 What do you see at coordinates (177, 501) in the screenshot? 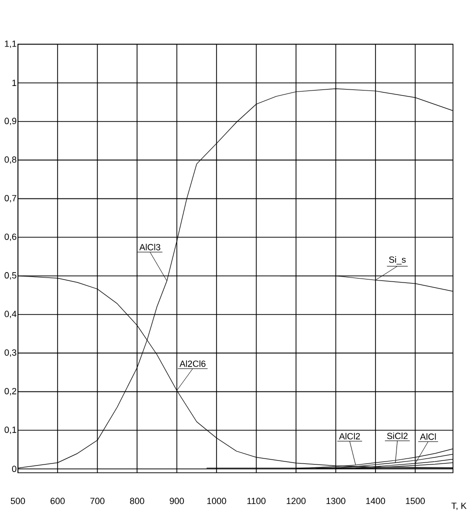
I see `x-tick-label: 900` at bounding box center [177, 501].